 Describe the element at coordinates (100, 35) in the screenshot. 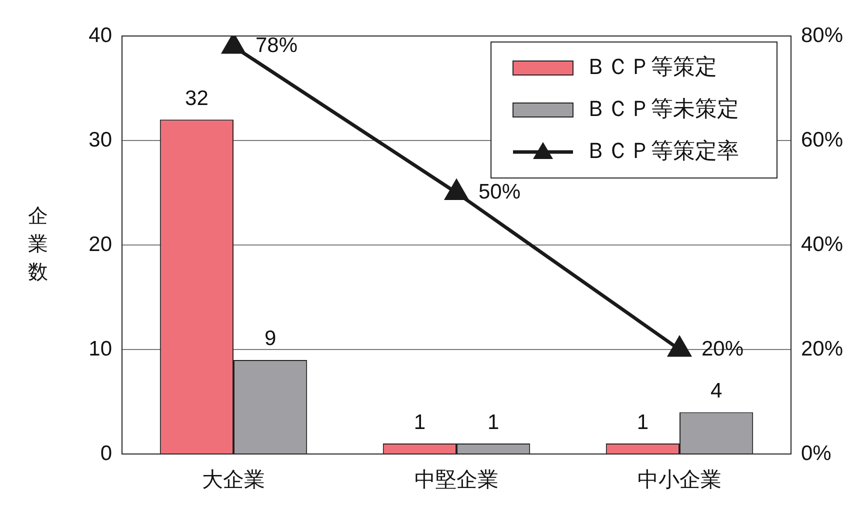

I see `y-tick-label: 40` at that location.